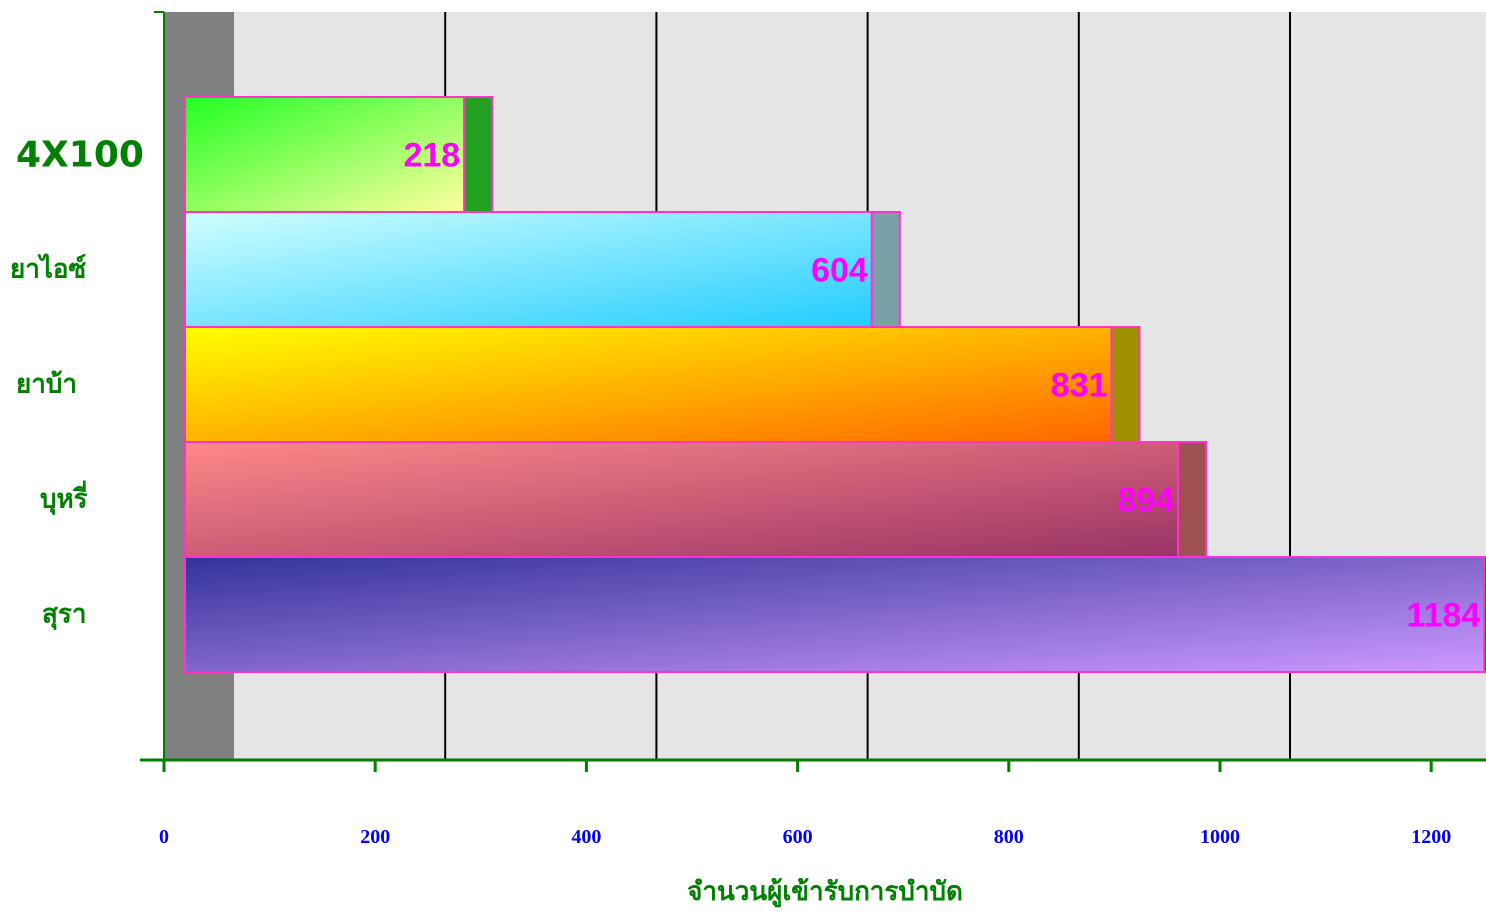  What do you see at coordinates (825, 892) in the screenshot?
I see `x-axis-title: จำนวนผู้เข้ารับการบำบัด` at bounding box center [825, 892].